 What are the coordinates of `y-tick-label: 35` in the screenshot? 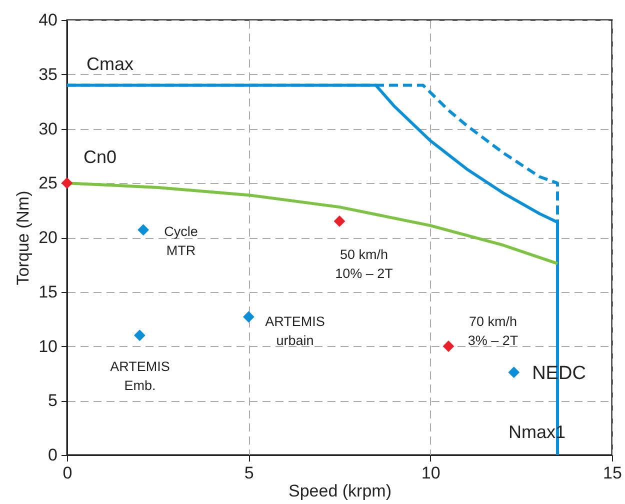 It's located at (48, 74).